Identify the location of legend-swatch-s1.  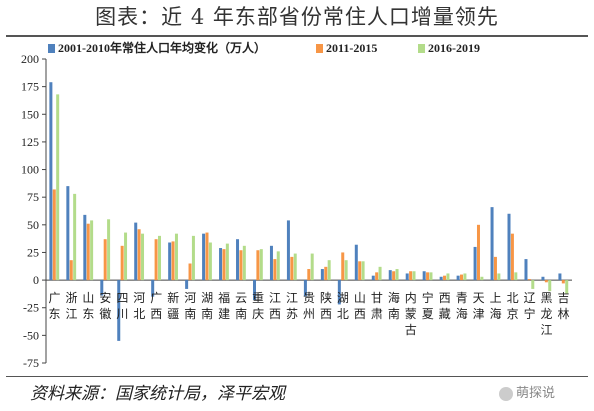
(51, 48).